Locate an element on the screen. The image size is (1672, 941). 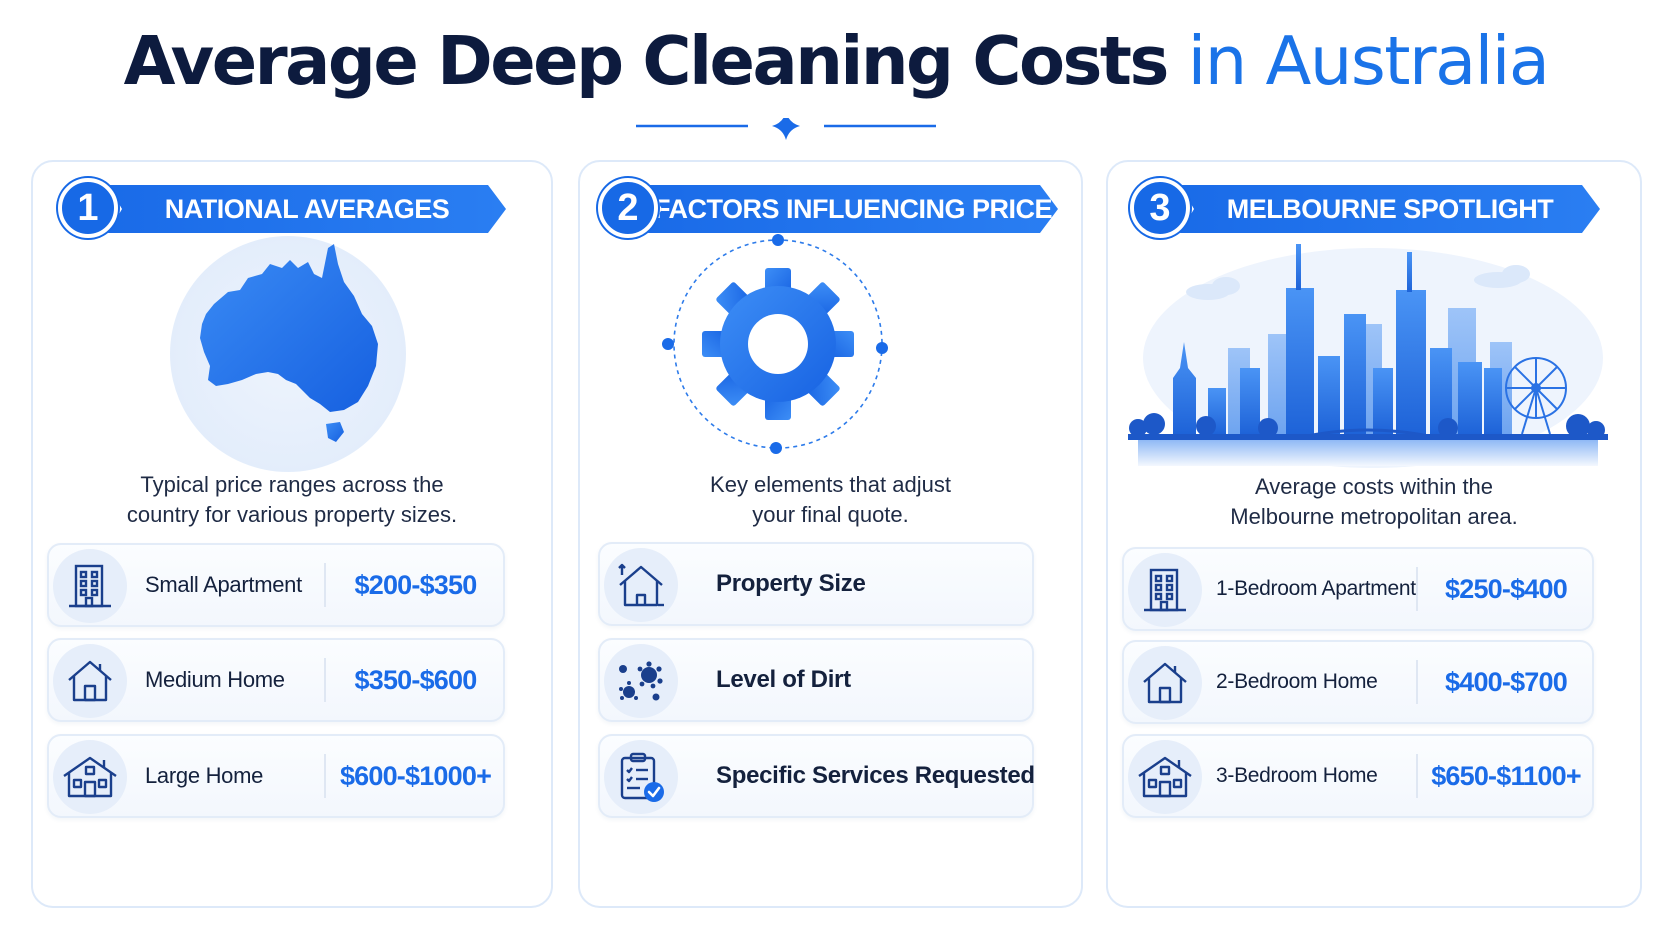
row-label: Specific Services Requested is located at coordinates (875, 775).